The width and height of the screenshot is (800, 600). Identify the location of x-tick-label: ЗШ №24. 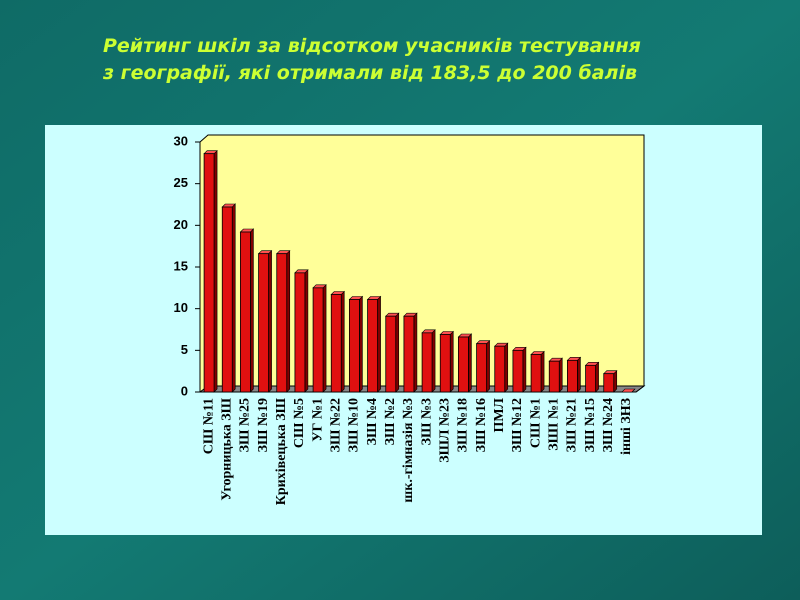
(608, 425).